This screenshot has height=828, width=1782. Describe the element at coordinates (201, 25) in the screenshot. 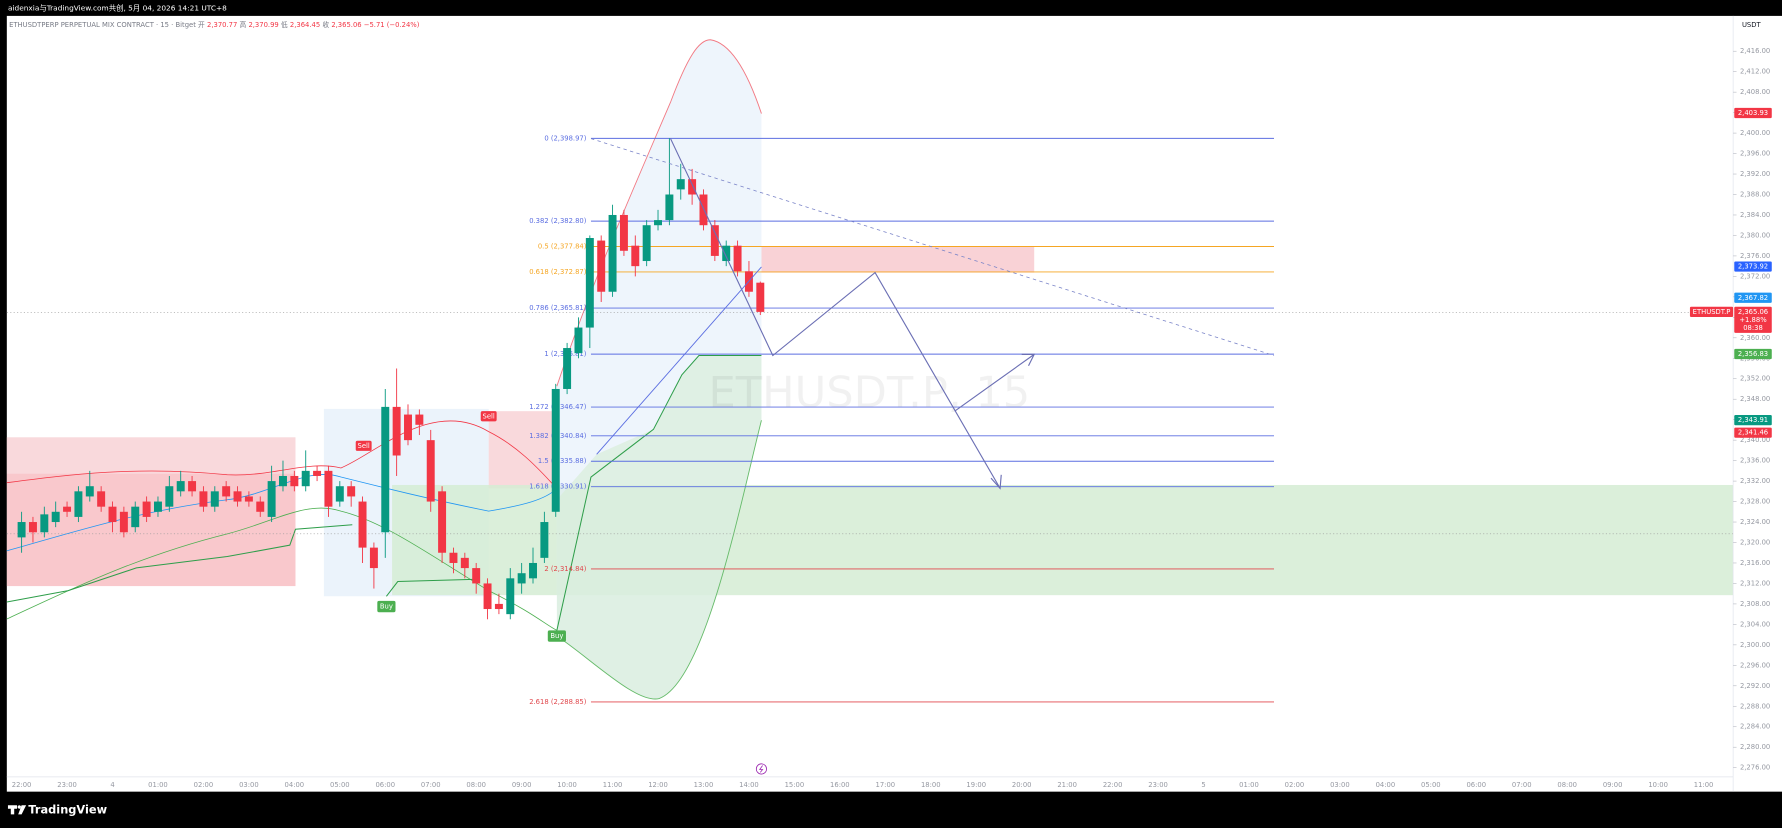

I see `ohlc-key: 开` at that location.